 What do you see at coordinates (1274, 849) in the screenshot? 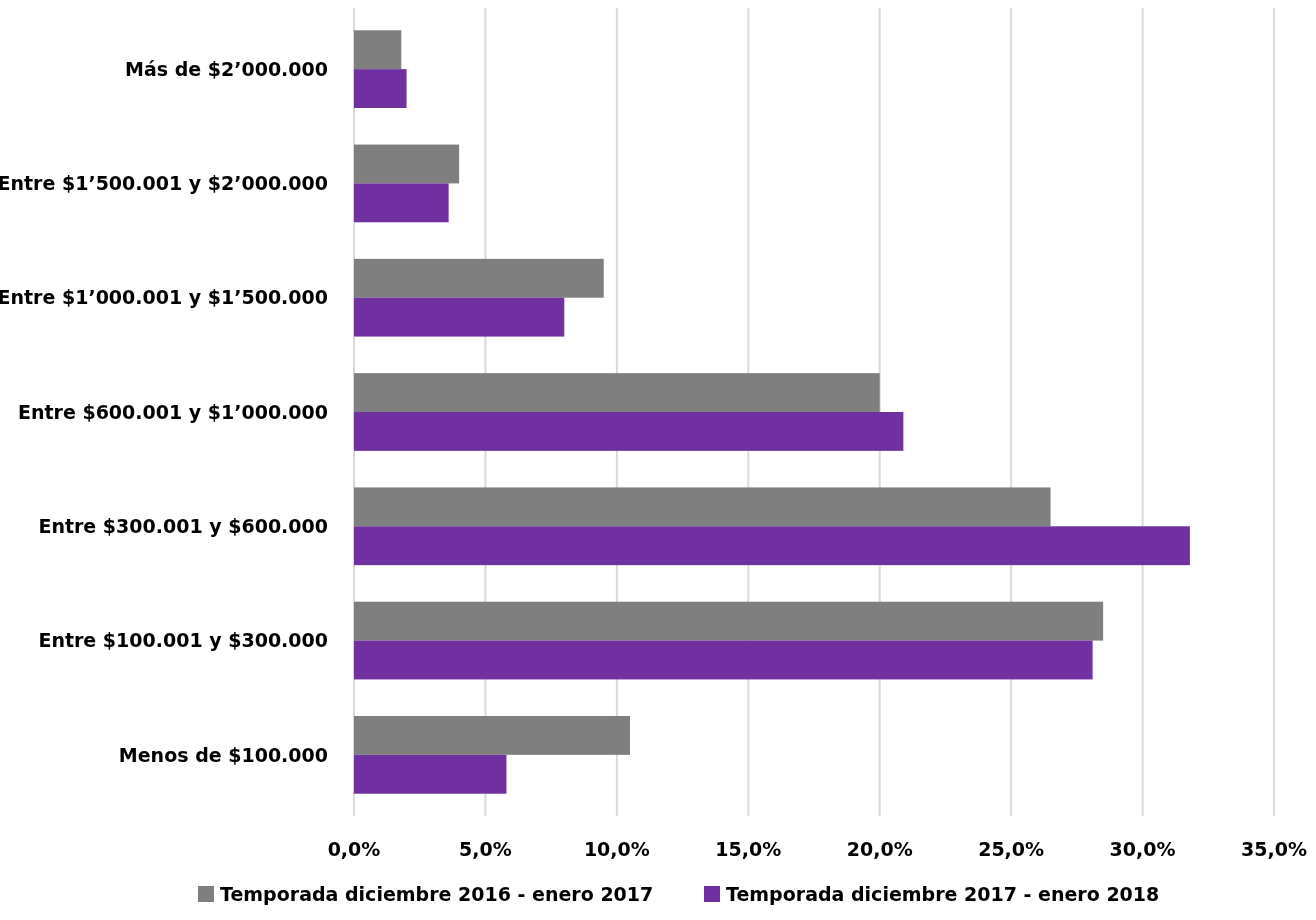
I see `x-tick-label: 35,0%` at bounding box center [1274, 849].